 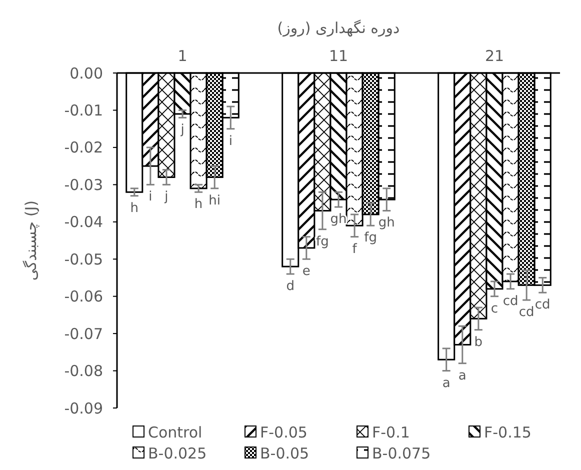 I want to click on legend-label: F-0.1, so click(x=391, y=432).